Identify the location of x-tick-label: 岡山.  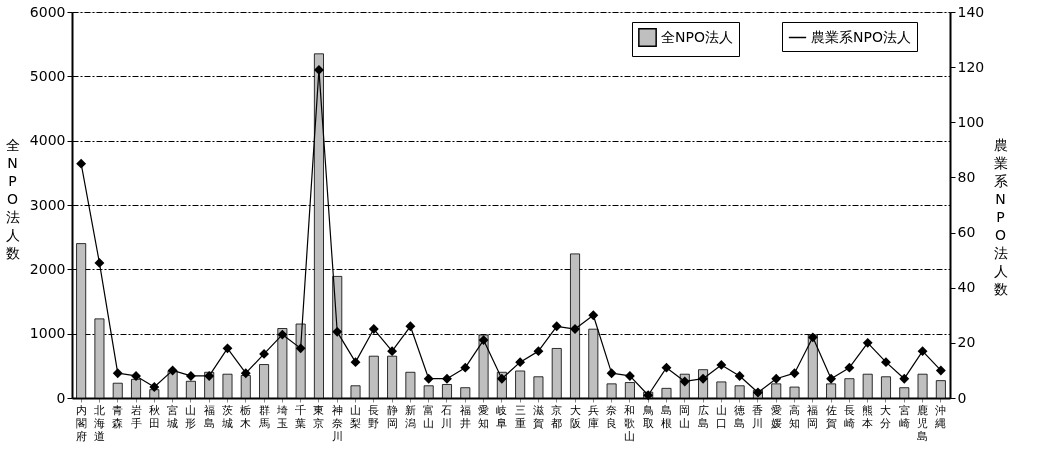
(685, 416).